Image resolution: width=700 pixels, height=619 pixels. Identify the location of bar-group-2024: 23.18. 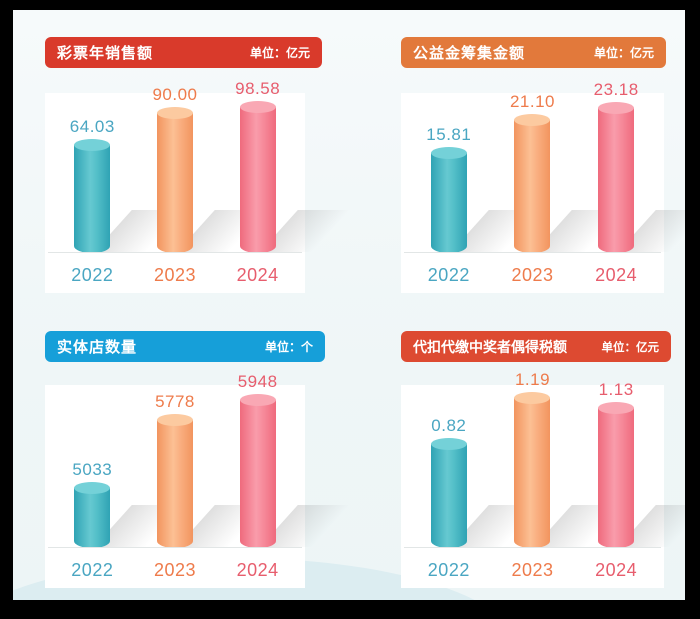
(616, 166).